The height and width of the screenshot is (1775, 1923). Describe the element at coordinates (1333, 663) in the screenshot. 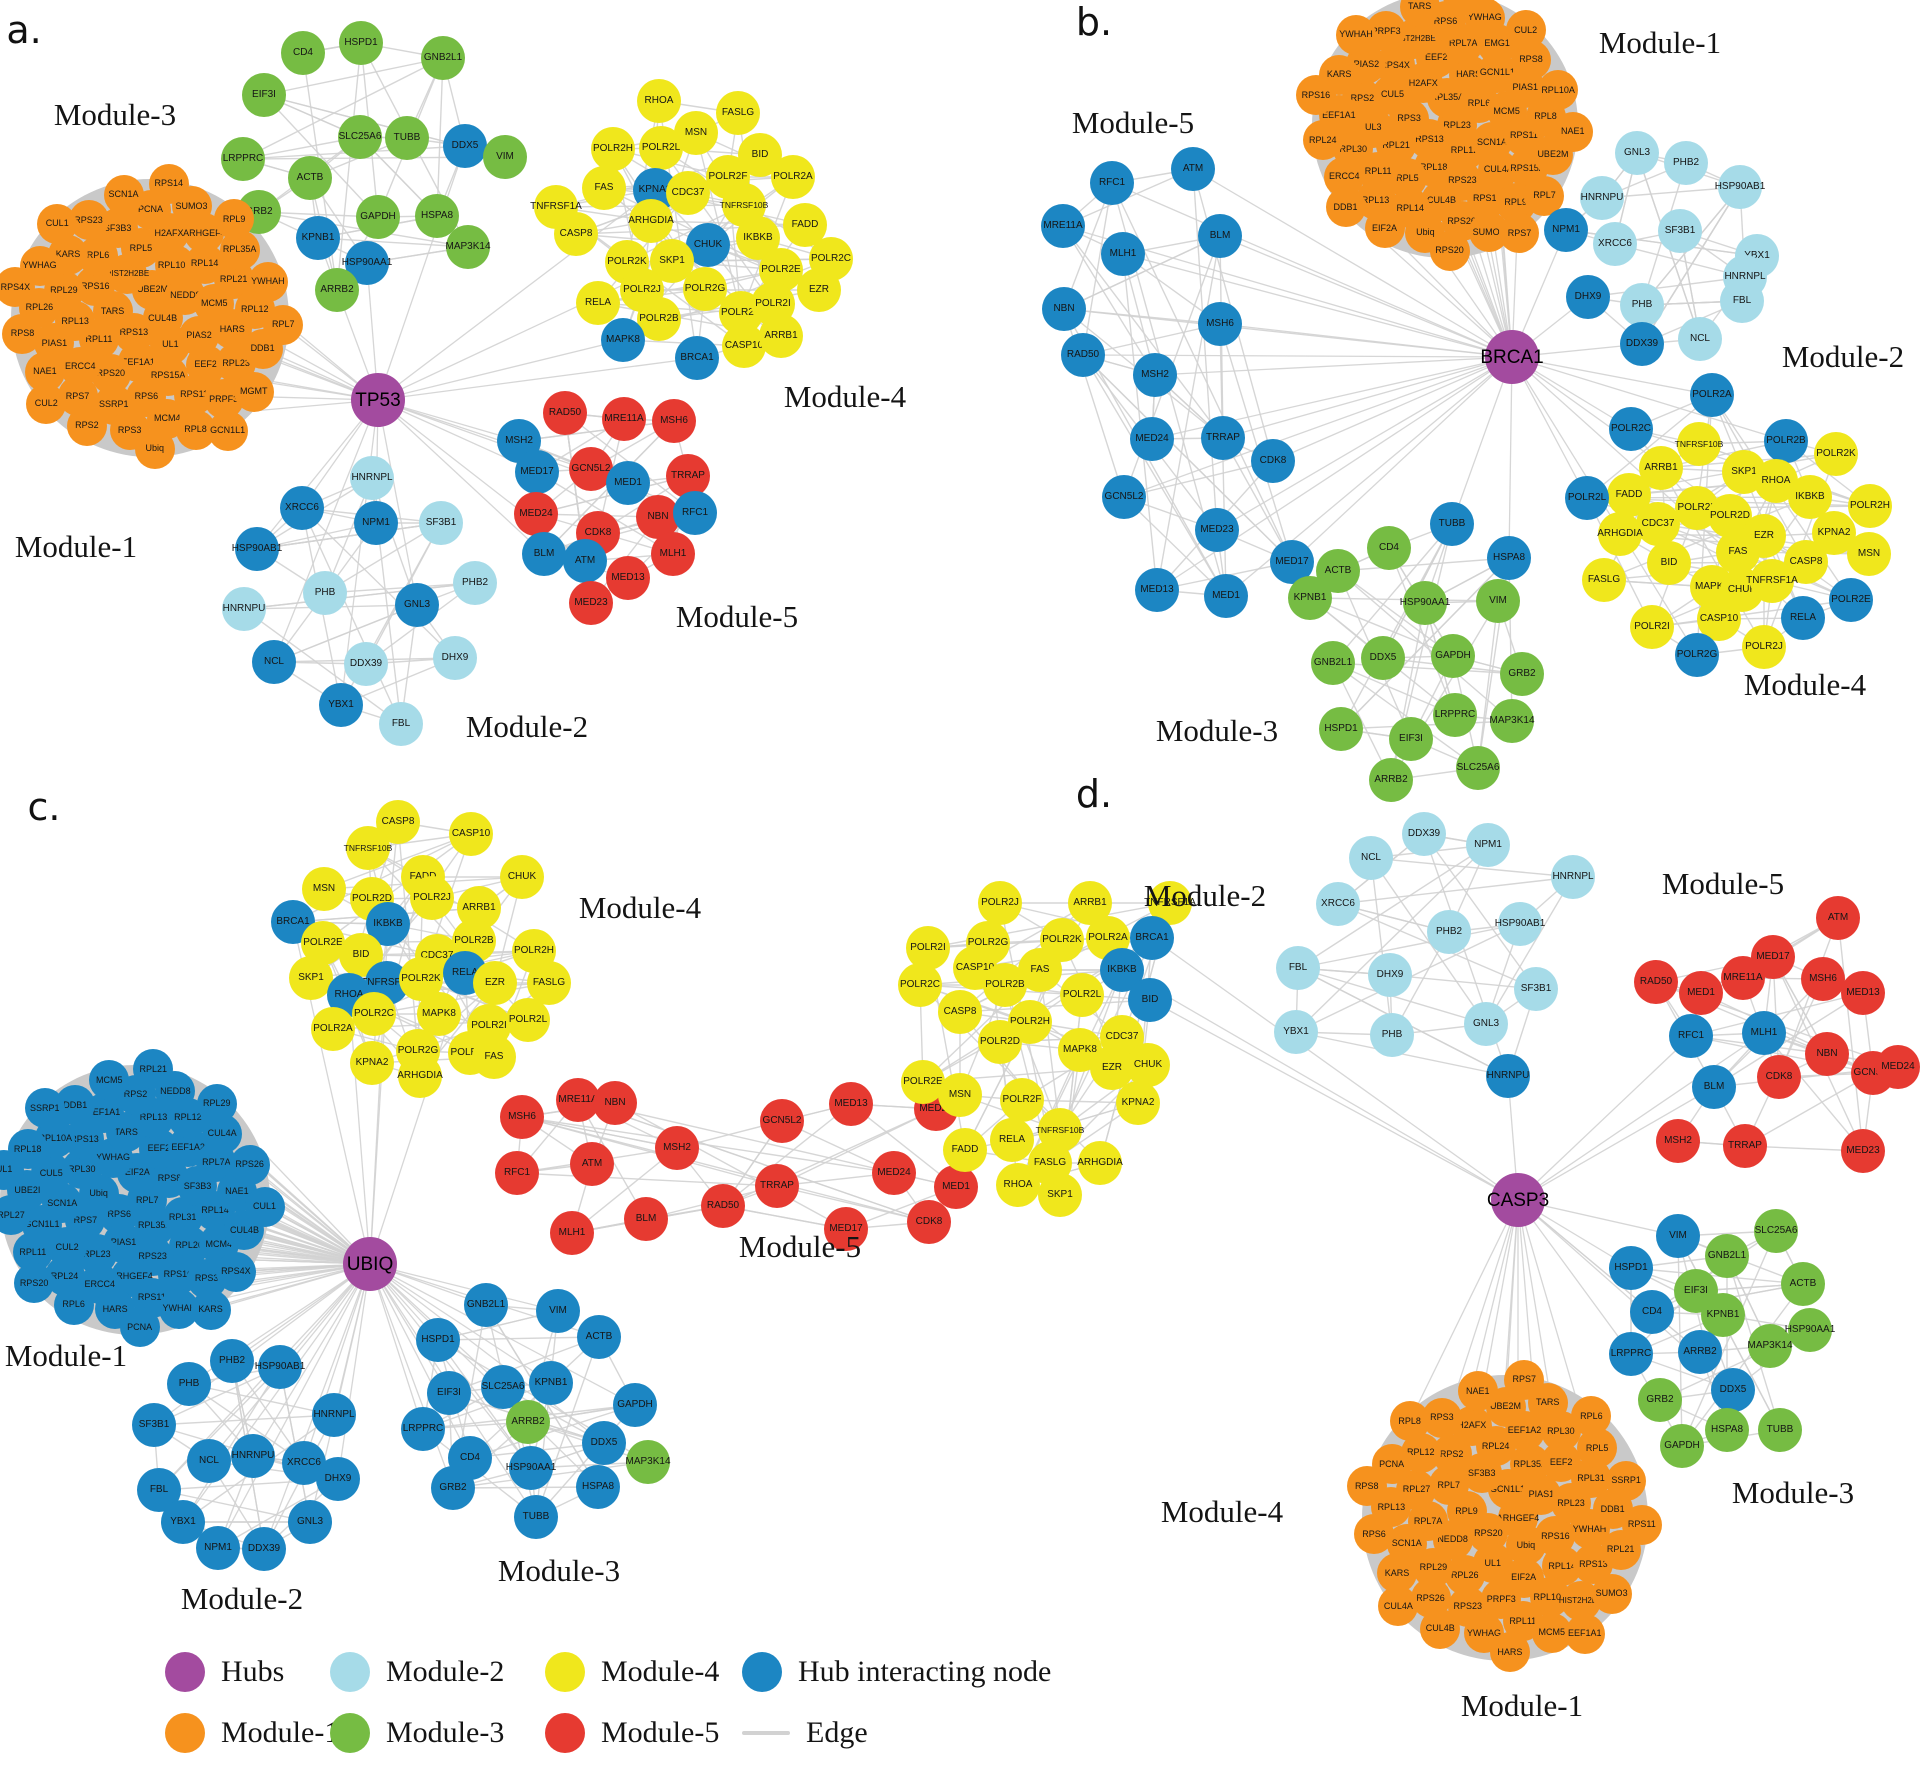

I see `node-gnb2l1: GNB2L1` at that location.